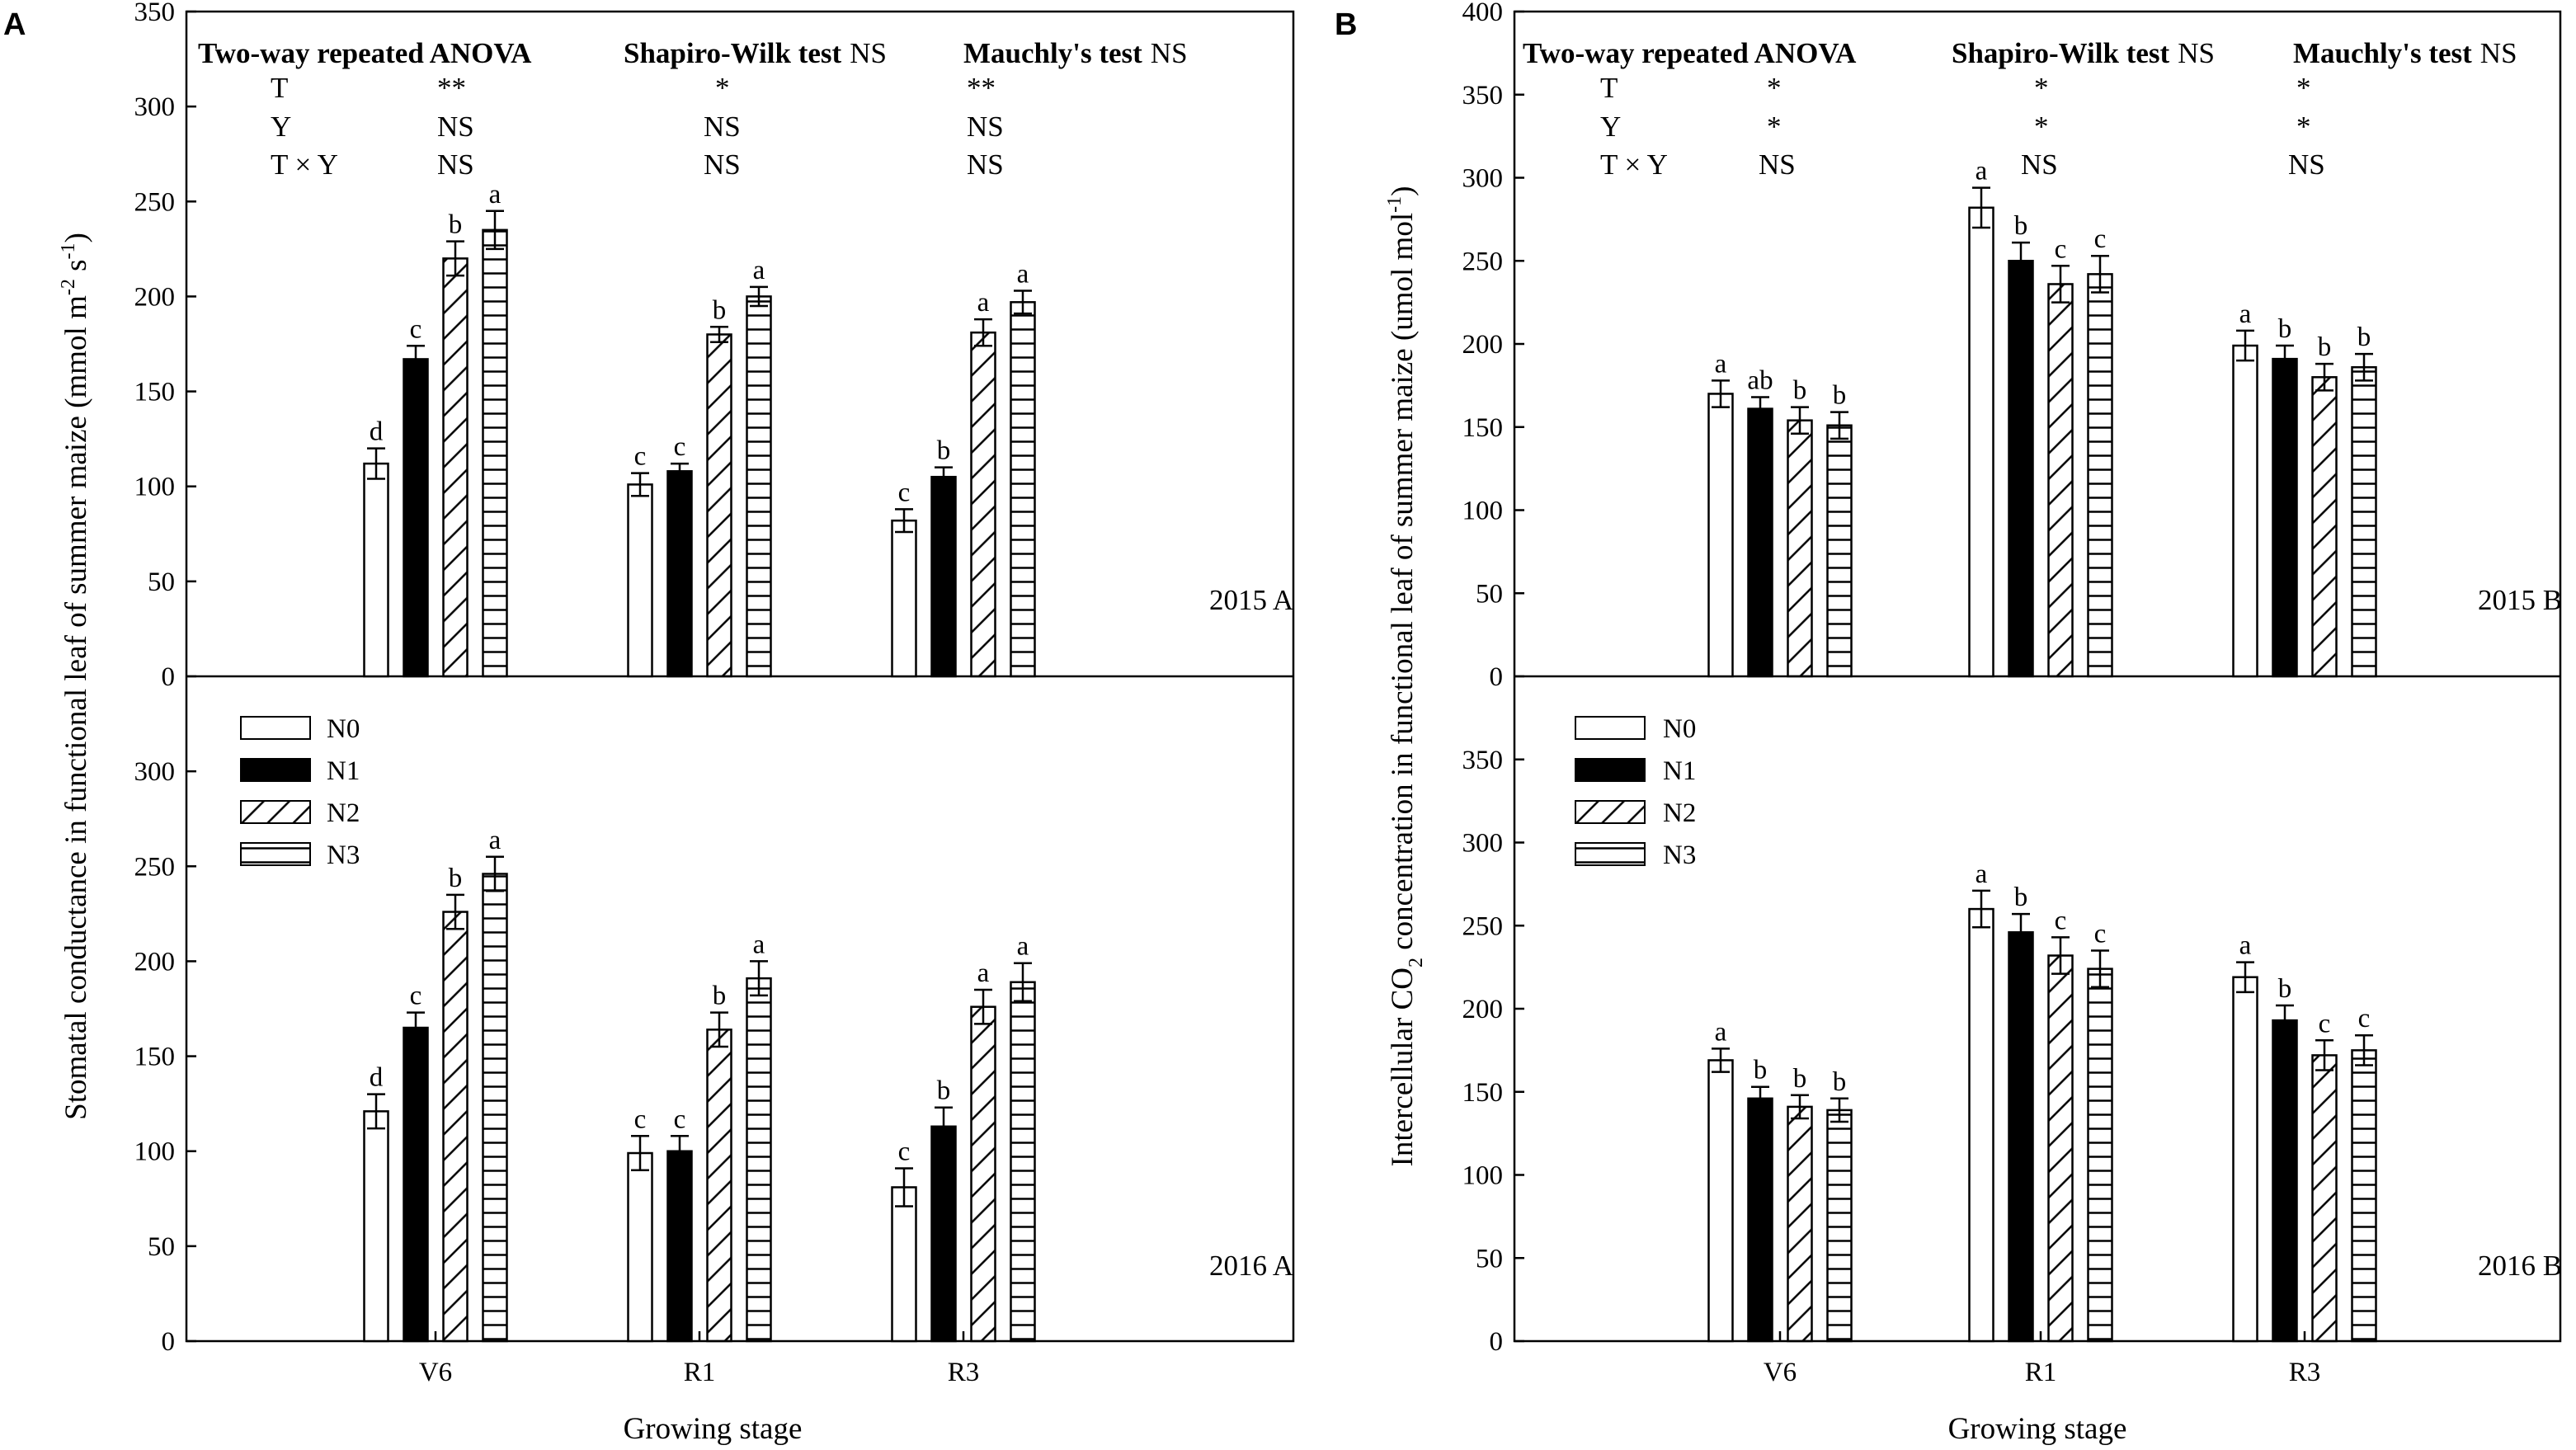 The width and height of the screenshot is (2576, 1450). Describe the element at coordinates (1610, 770) in the screenshot. I see `legend-swatch-n1` at that location.